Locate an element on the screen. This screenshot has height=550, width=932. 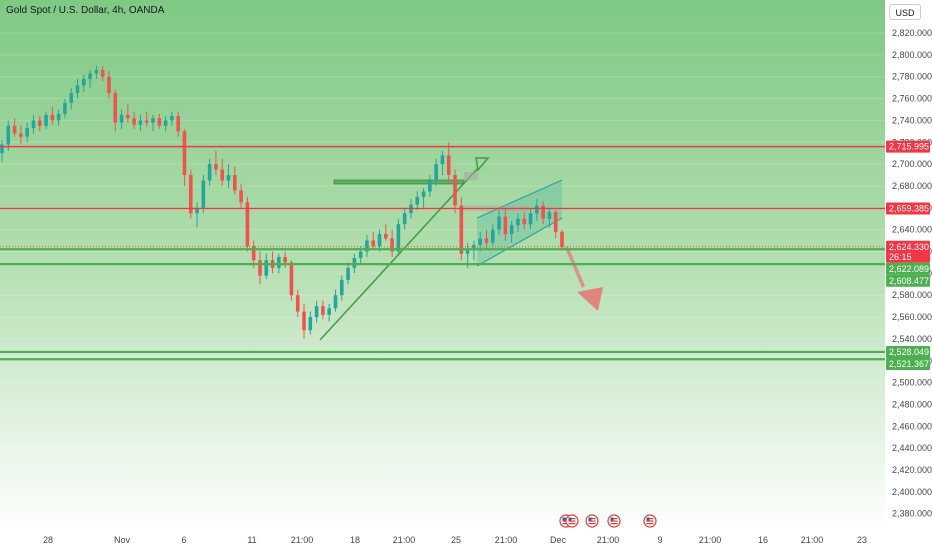
price-tag-label: 2,715.995 is located at coordinates (909, 147).